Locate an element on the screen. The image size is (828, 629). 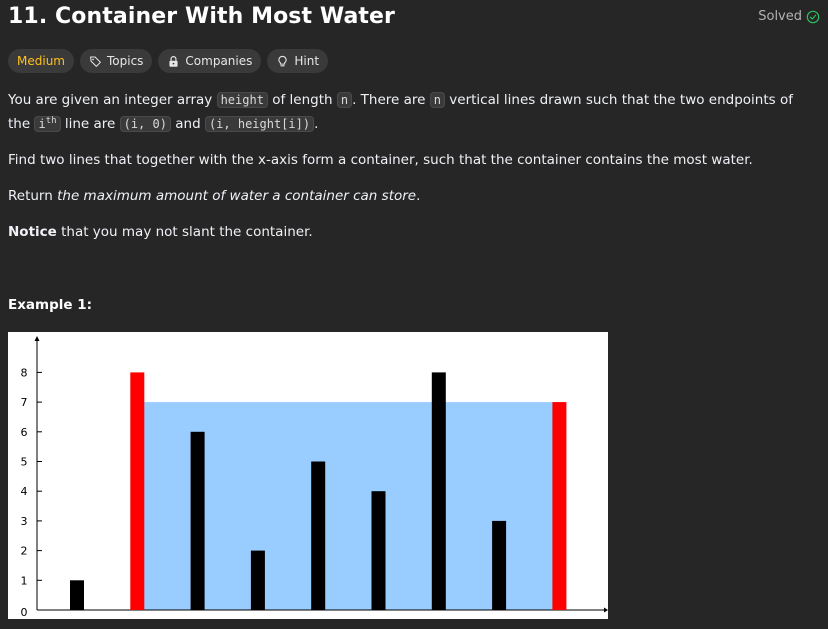
y-tick-label: 3 is located at coordinates (24, 521).